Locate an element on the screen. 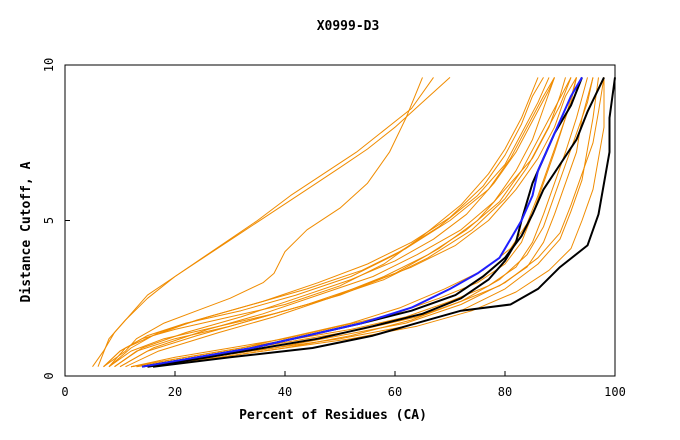  x-axis-label: Percent of Residues (CA) is located at coordinates (333, 415).